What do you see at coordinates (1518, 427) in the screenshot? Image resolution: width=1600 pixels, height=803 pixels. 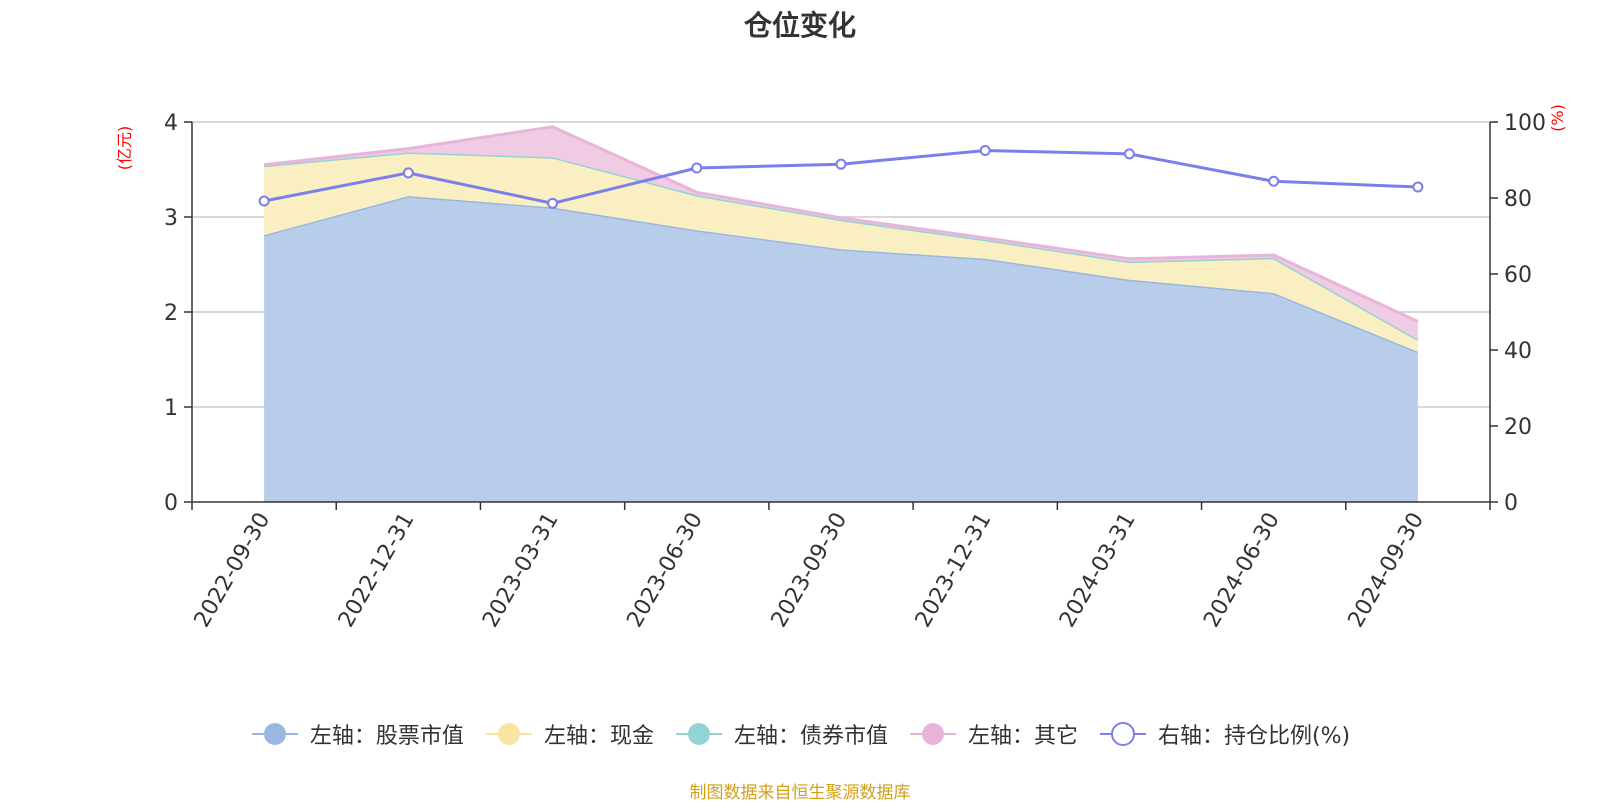 I see `right-axis-tick-label: 20` at bounding box center [1518, 427].